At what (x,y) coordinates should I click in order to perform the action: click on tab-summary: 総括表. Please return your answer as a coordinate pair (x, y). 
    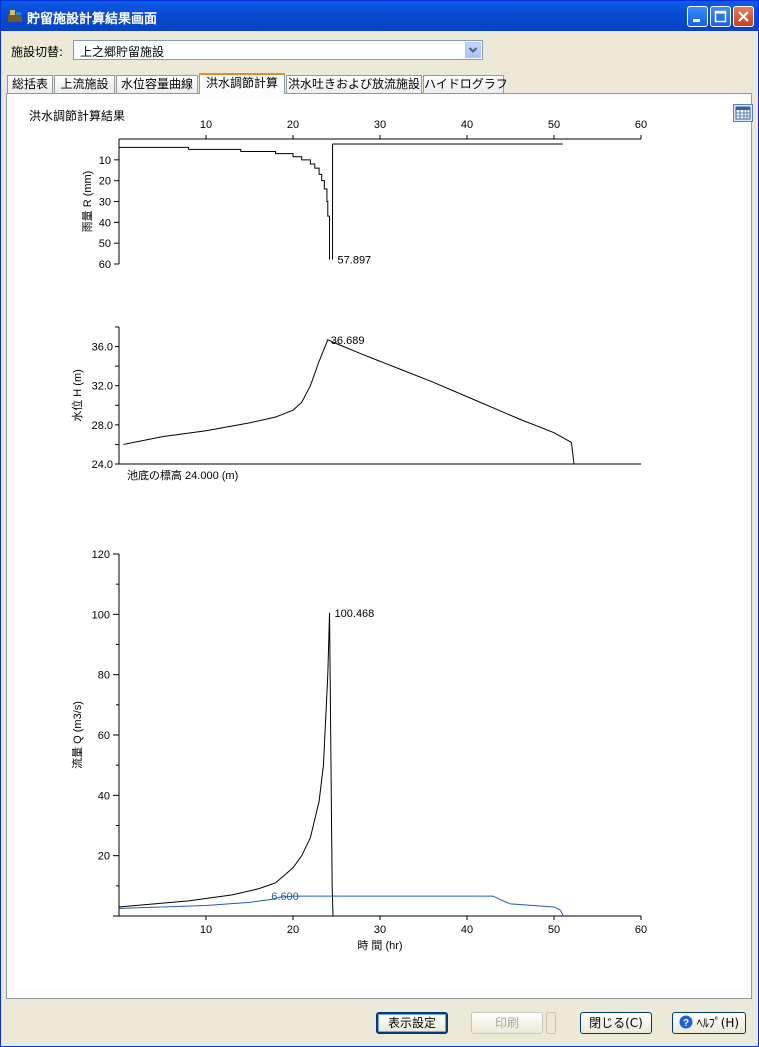
    Looking at the image, I should click on (30, 84).